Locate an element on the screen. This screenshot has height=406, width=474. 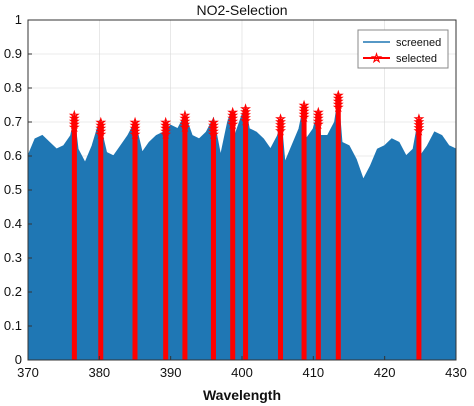
y-tick-label: 0.3 is located at coordinates (13, 257).